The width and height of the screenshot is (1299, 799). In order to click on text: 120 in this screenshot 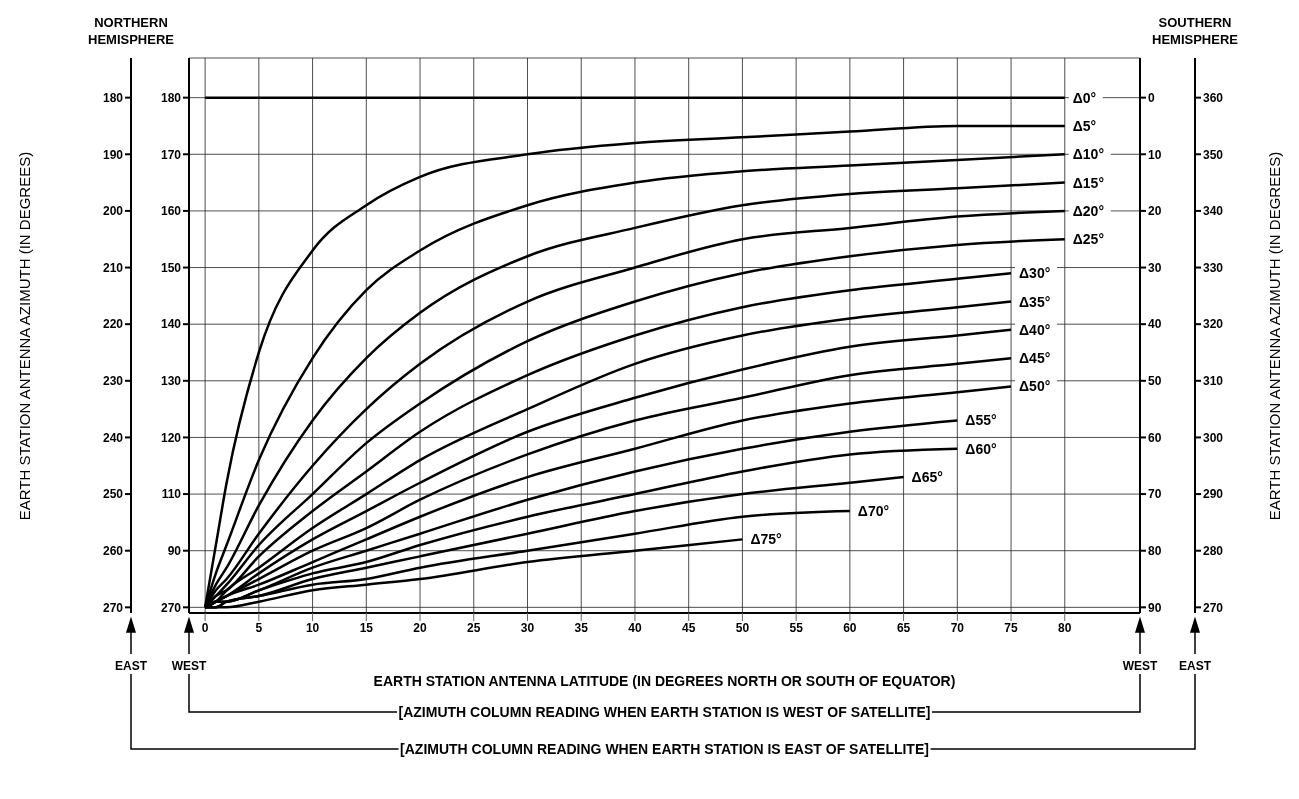, I will do `click(171, 437)`.